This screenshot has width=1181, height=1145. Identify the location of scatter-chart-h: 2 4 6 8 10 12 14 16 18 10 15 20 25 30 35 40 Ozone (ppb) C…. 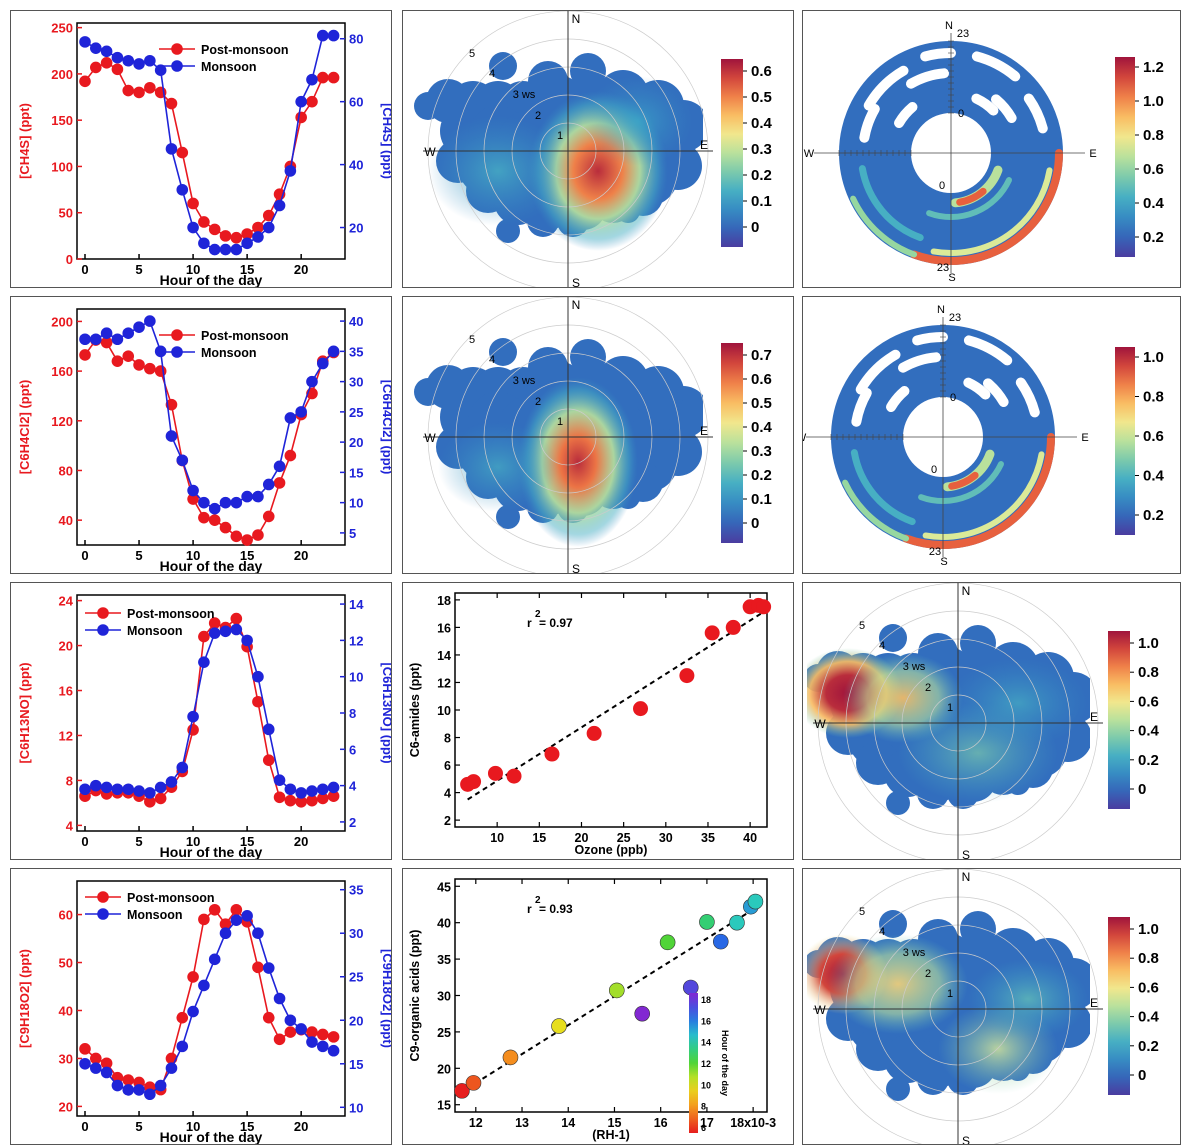
(590, 724).